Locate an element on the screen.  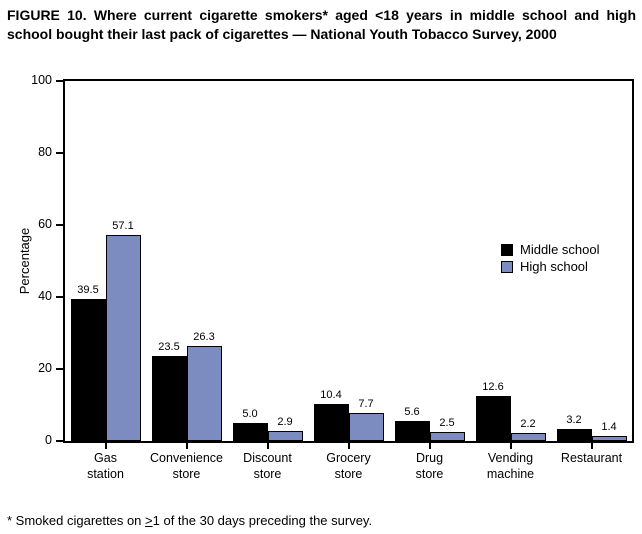
x-category-label: Convenience store is located at coordinates (186, 466).